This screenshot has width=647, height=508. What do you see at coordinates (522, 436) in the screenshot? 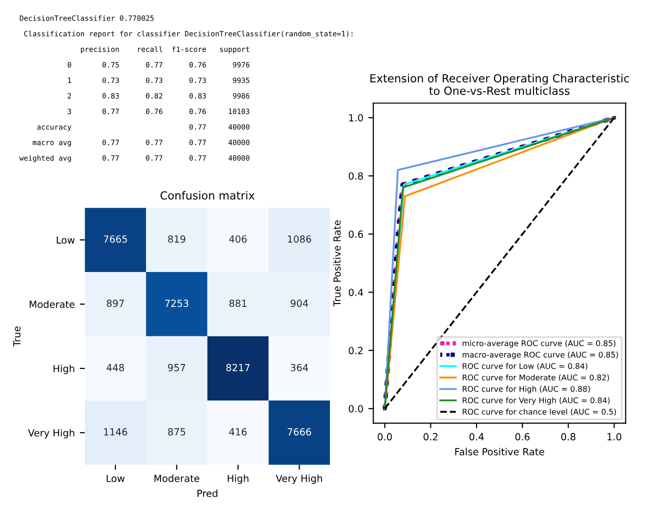
I see `x-tick-label: 0.6` at bounding box center [522, 436].